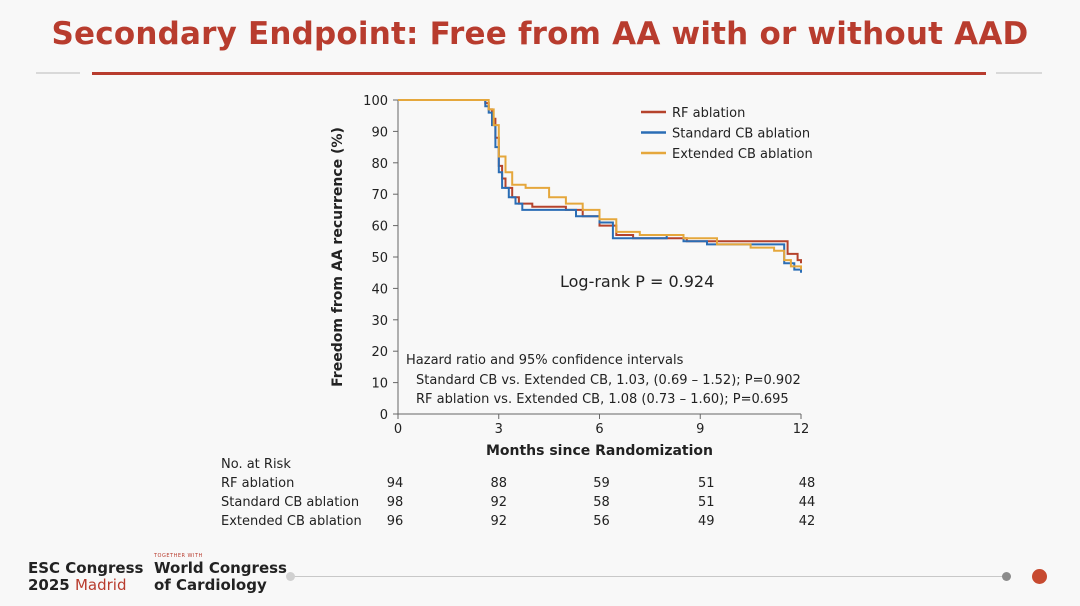  Describe the element at coordinates (379, 384) in the screenshot. I see `y-tick-label: 10` at that location.